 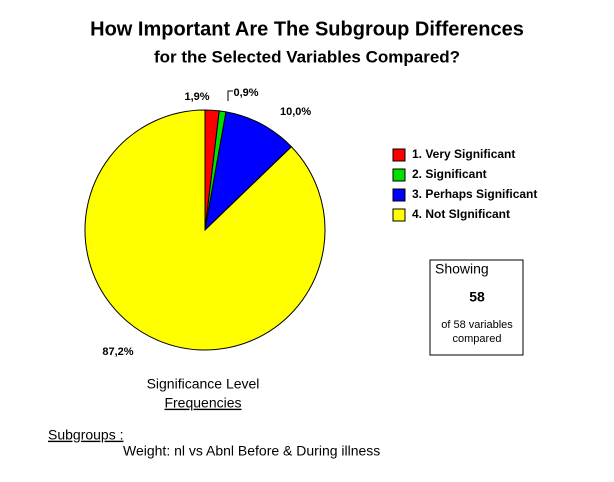 What do you see at coordinates (230, 95) in the screenshot?
I see `leader-line` at bounding box center [230, 95].